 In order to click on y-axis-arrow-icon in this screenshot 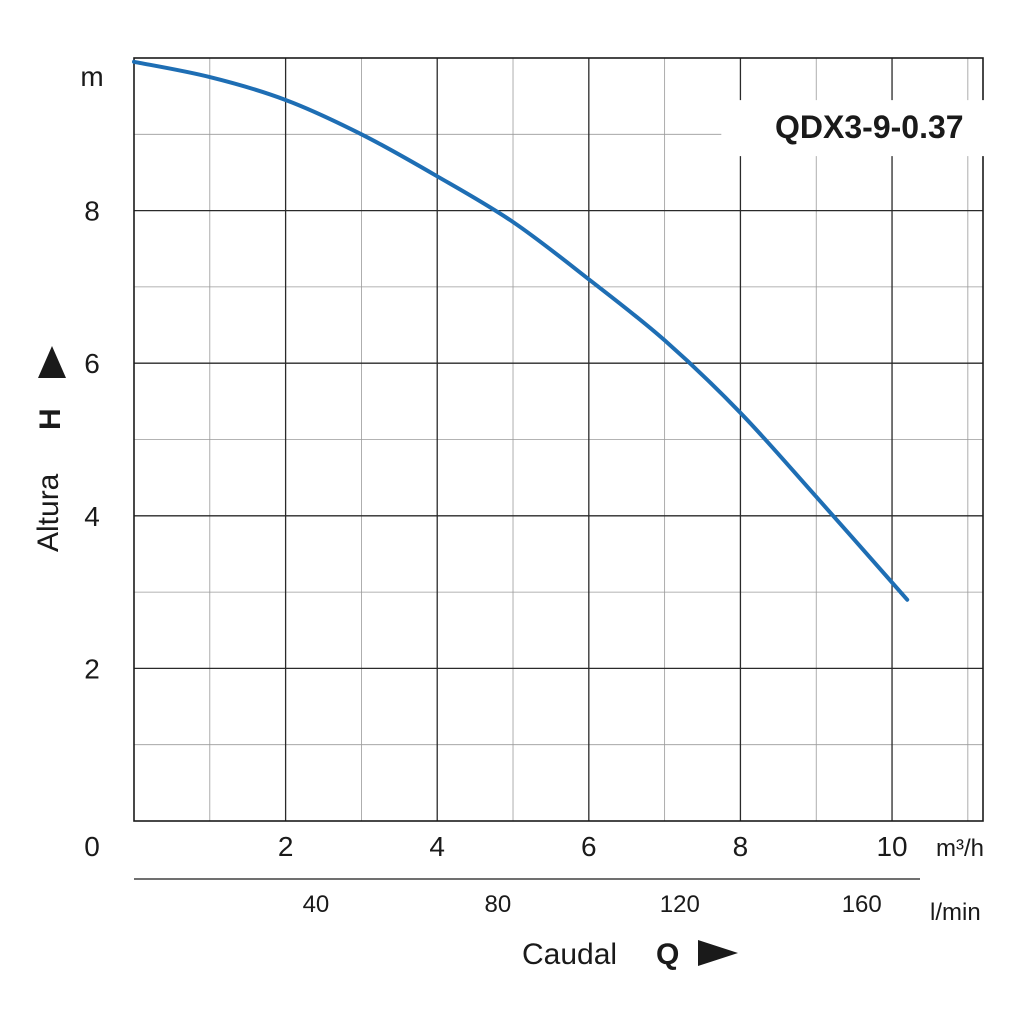, I will do `click(52, 362)`.